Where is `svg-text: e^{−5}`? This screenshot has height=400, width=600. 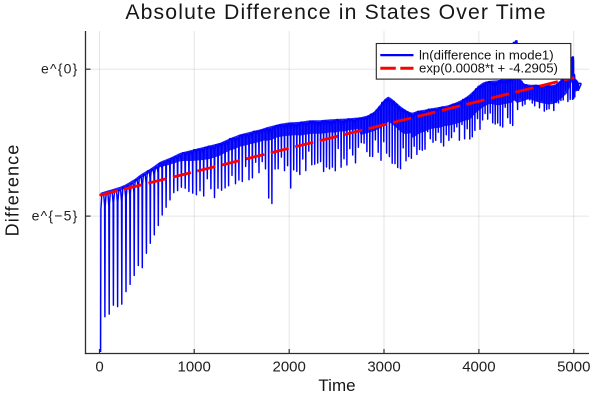
svg-text: e^{−5} is located at coordinates (55, 215).